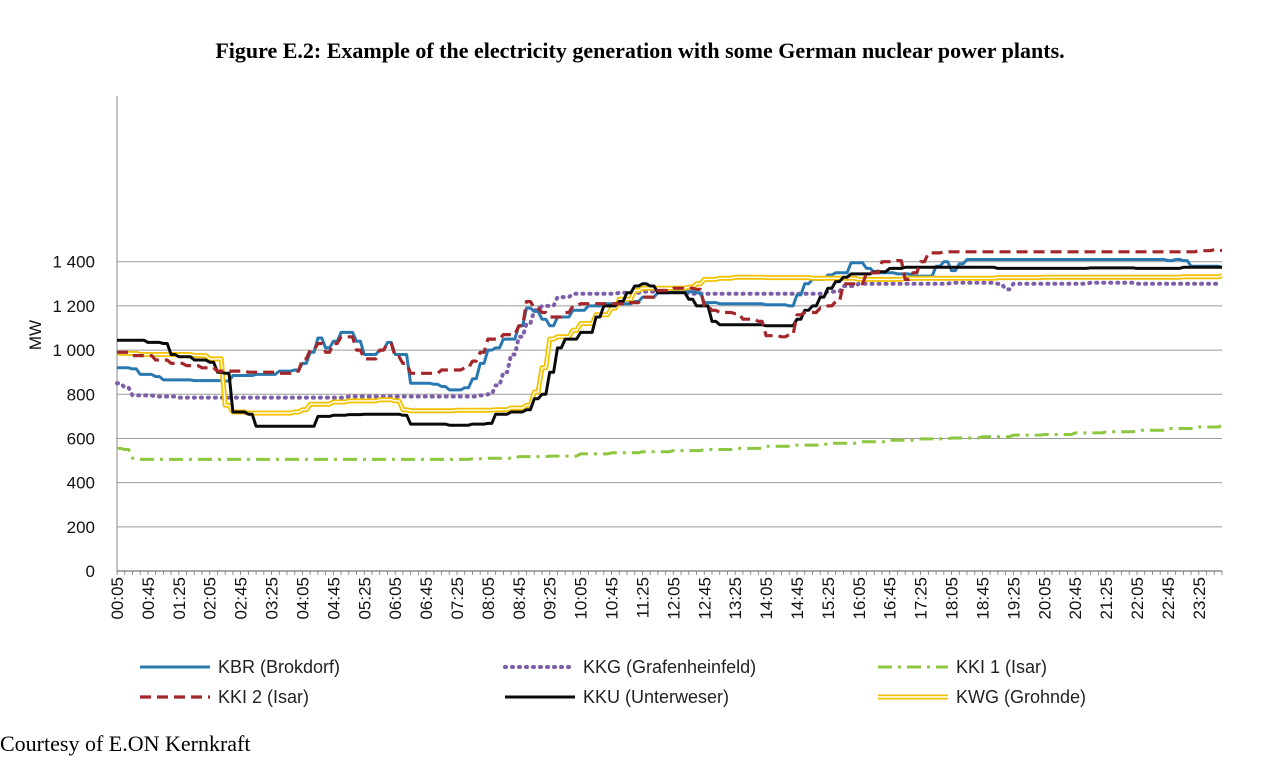  What do you see at coordinates (612, 598) in the screenshot?
I see `x-tick-label: 10:45` at bounding box center [612, 598].